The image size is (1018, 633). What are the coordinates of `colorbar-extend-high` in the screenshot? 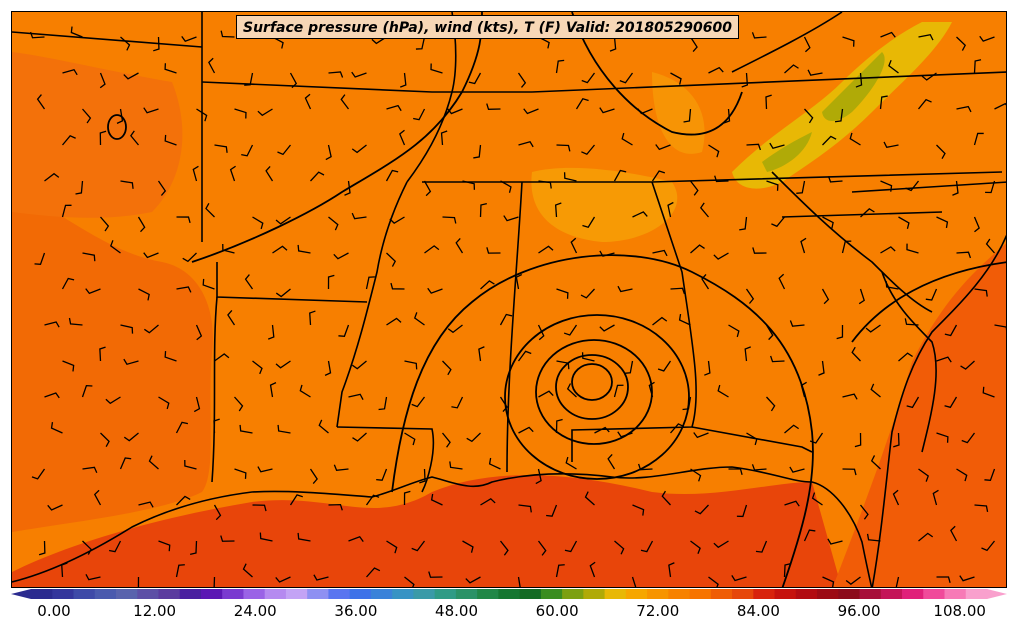 It's located at (997, 594).